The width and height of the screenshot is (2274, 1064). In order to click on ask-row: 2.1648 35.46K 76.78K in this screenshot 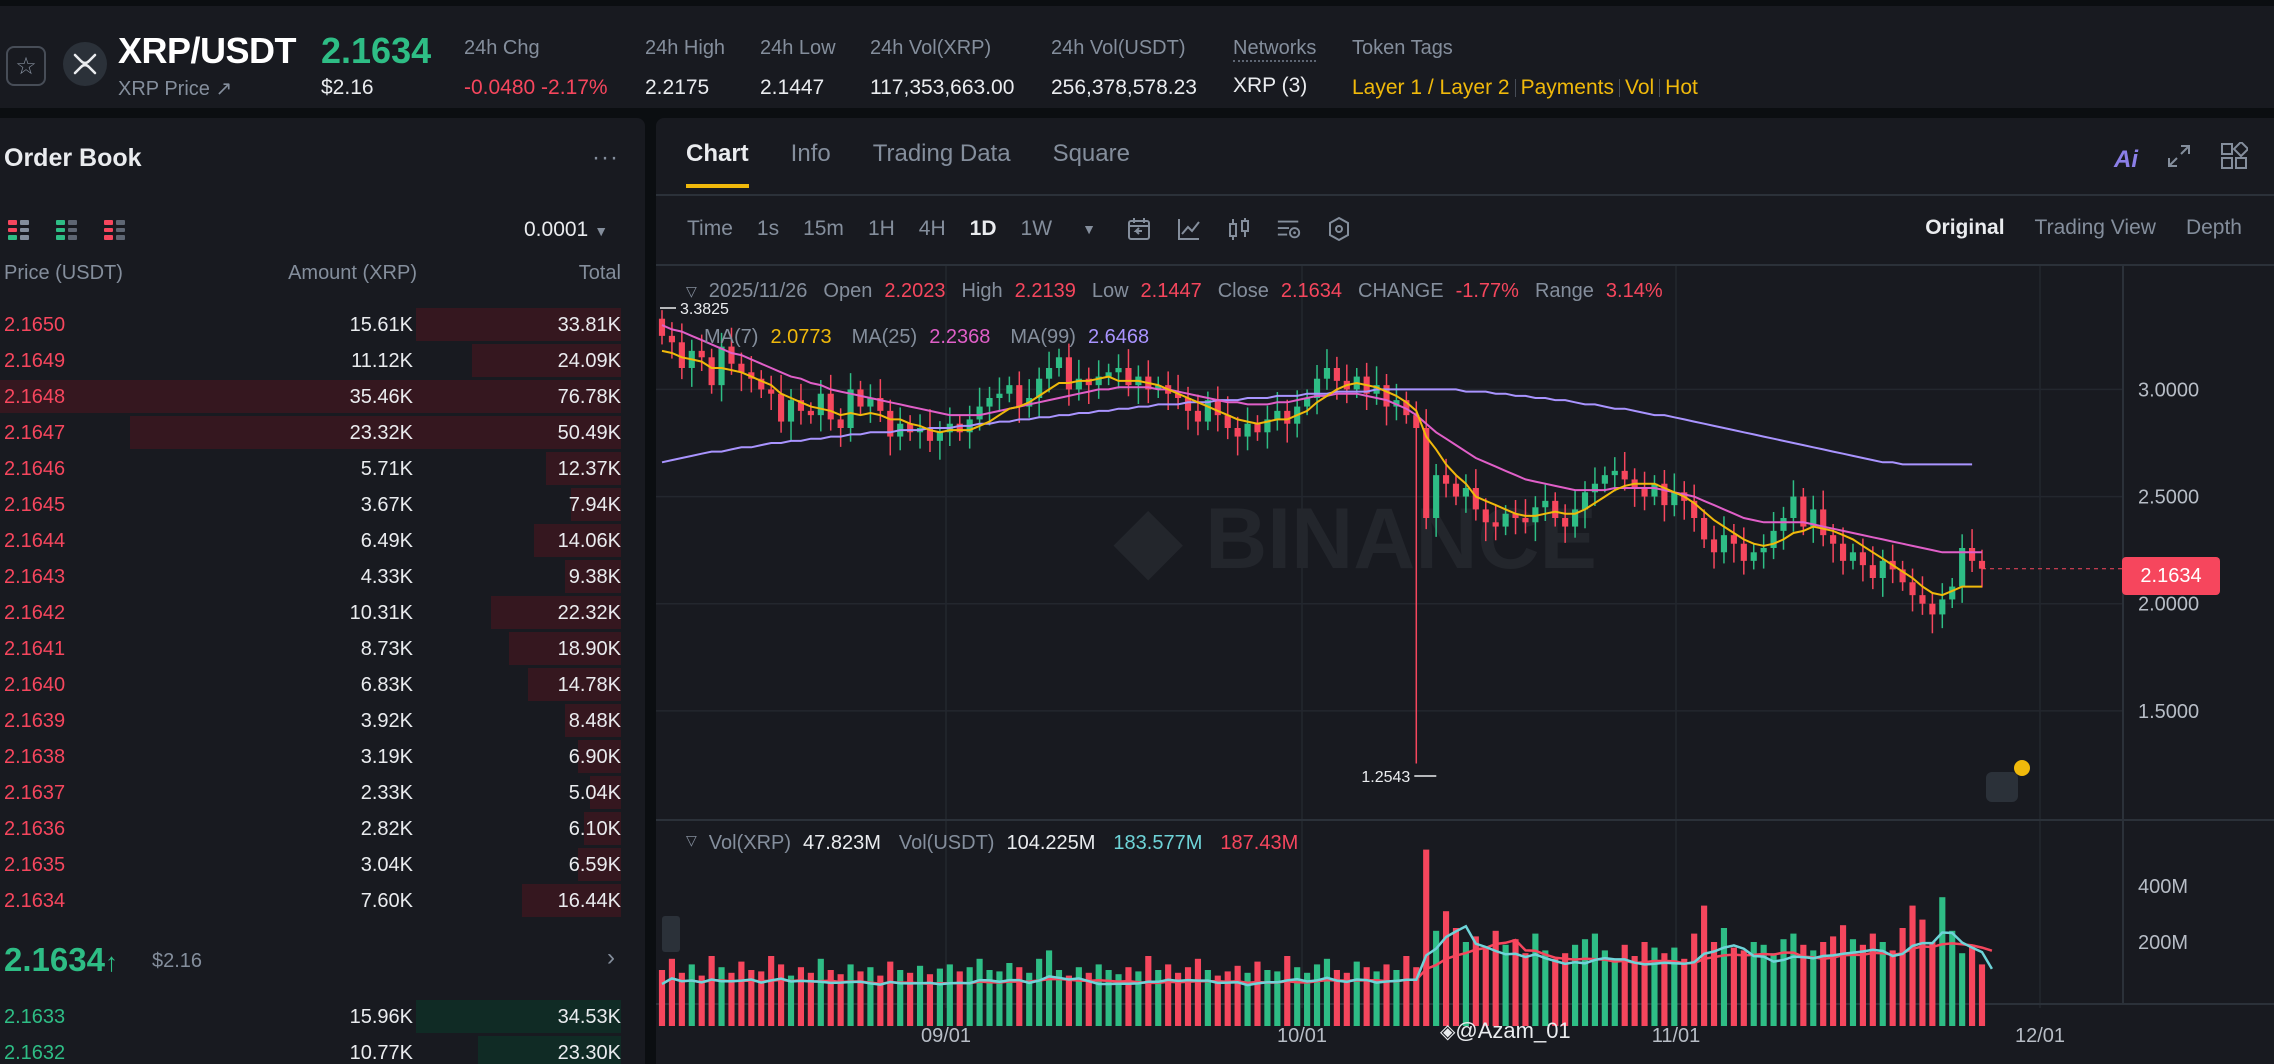, I will do `click(310, 396)`.